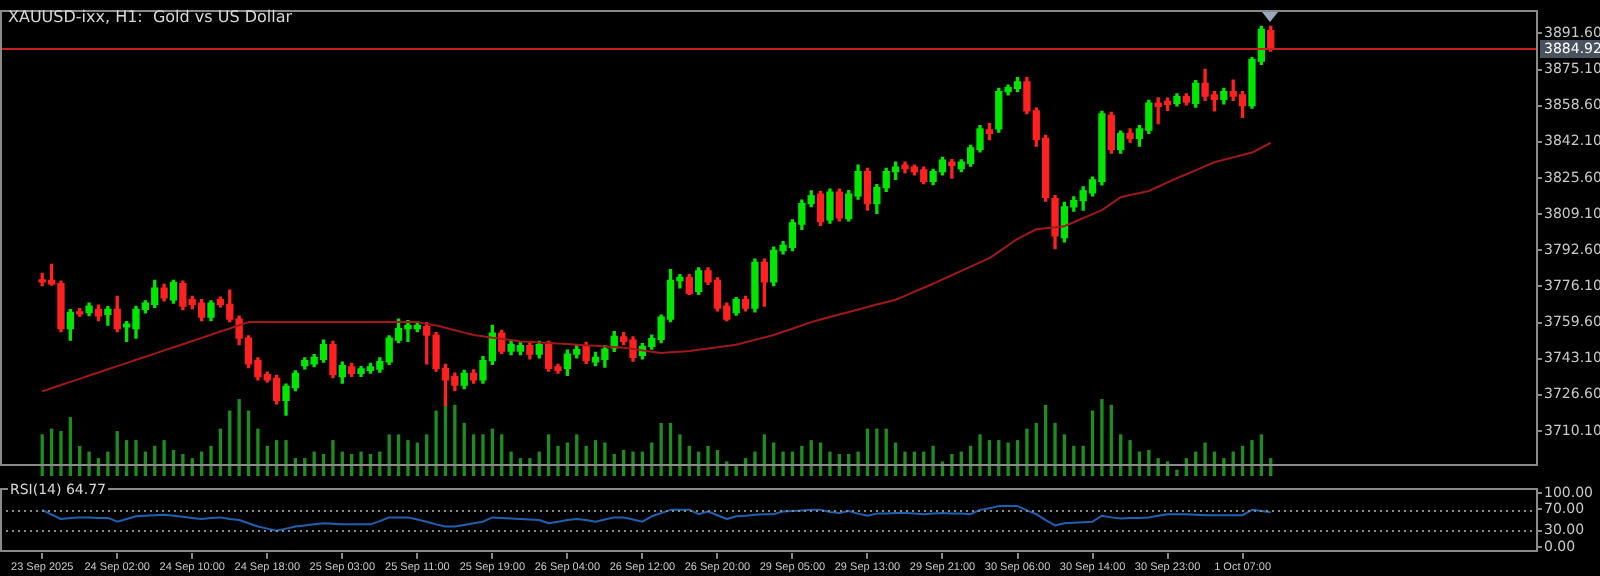  What do you see at coordinates (952, 168) in the screenshot?
I see `candlestick` at bounding box center [952, 168].